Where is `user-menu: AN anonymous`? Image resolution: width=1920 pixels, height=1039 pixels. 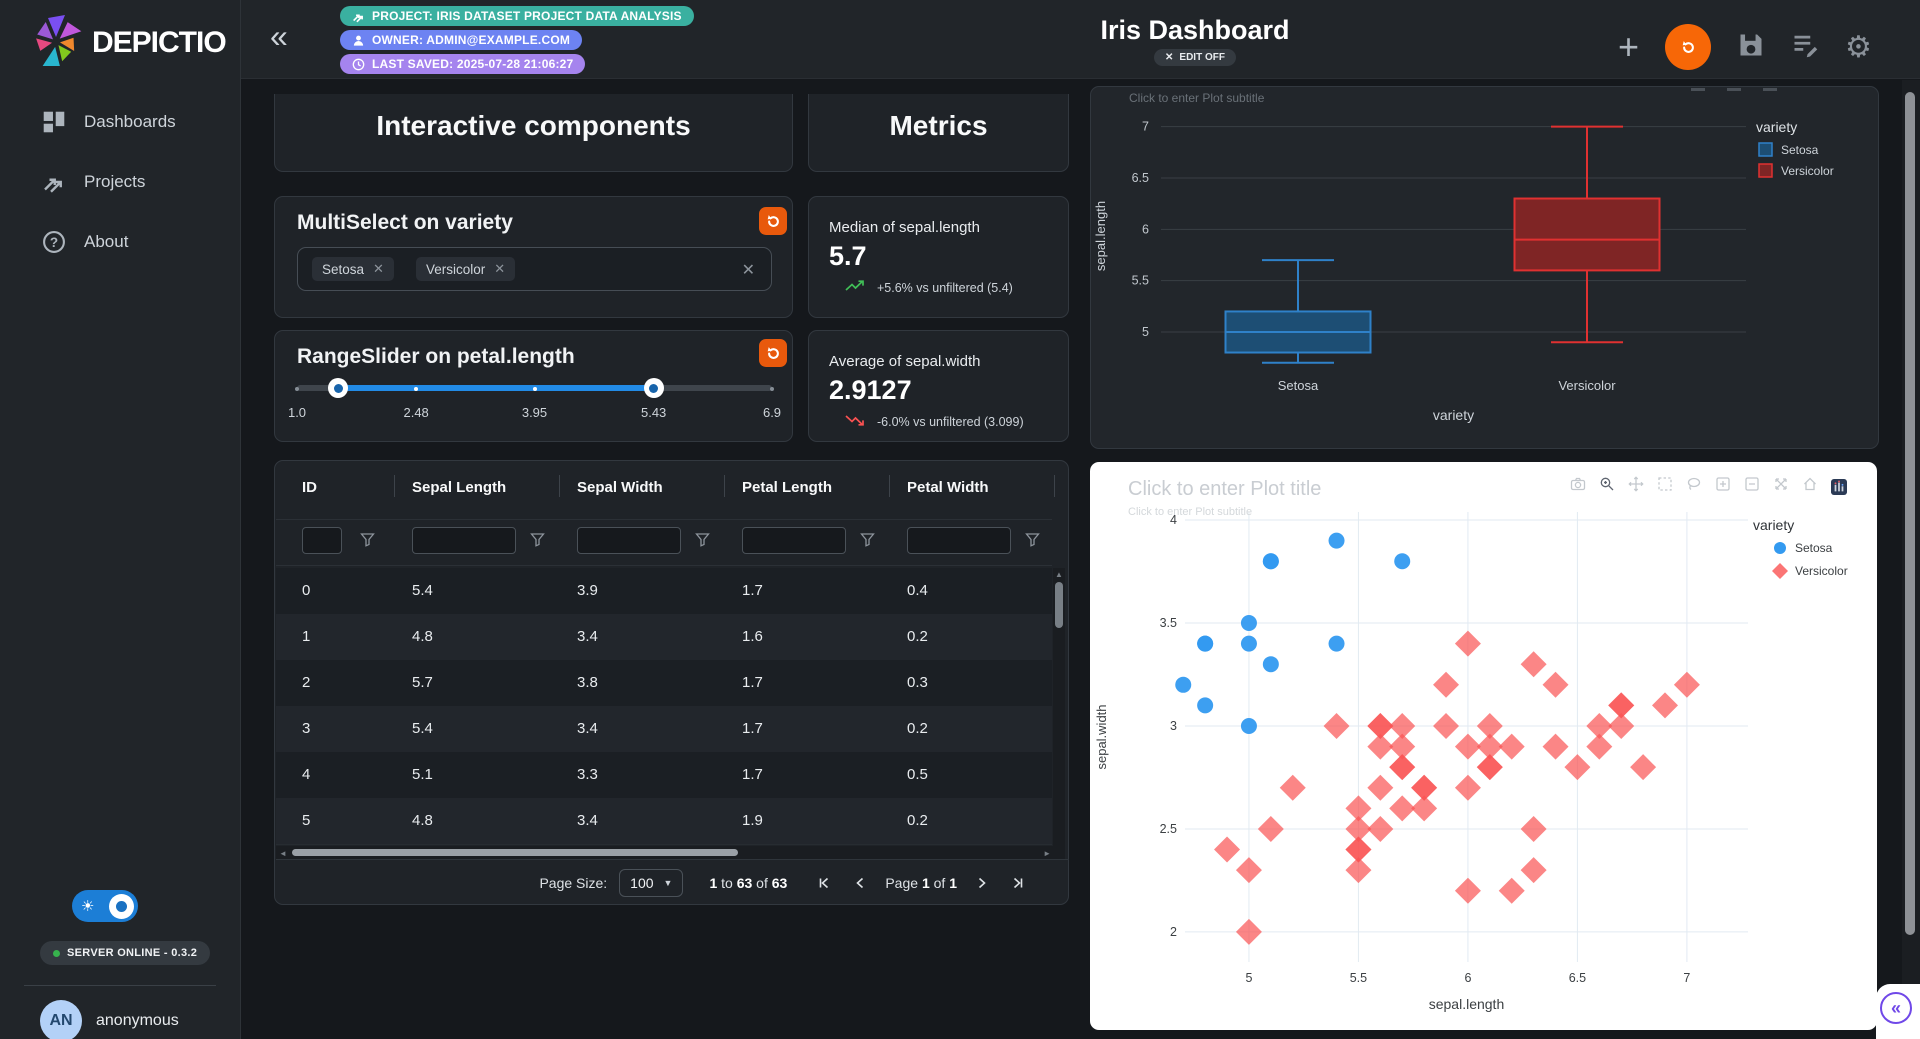
user-menu: AN anonymous is located at coordinates (109, 1019).